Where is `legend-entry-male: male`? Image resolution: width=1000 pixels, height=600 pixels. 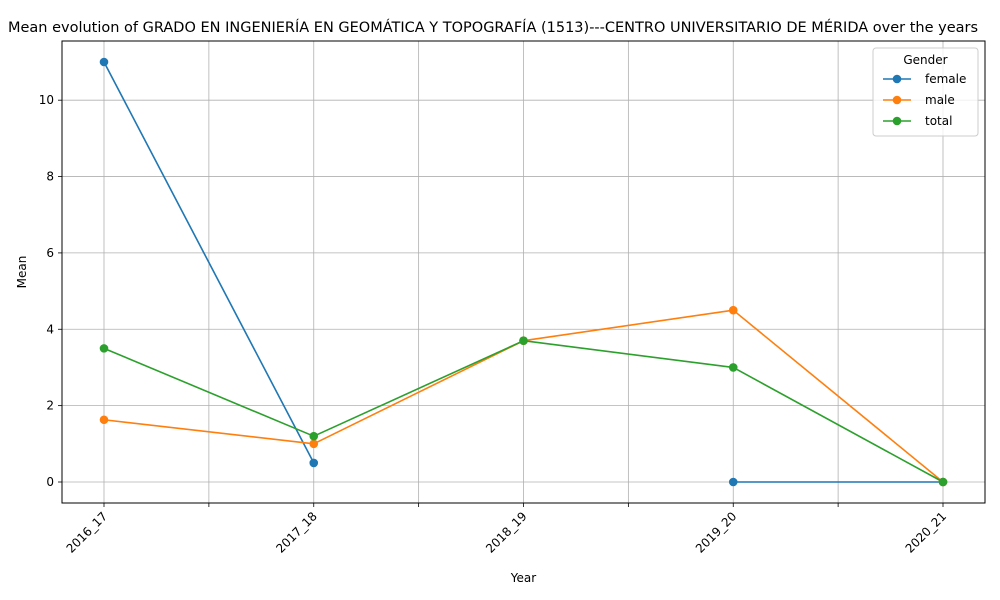
legend-entry-male: male is located at coordinates (919, 100).